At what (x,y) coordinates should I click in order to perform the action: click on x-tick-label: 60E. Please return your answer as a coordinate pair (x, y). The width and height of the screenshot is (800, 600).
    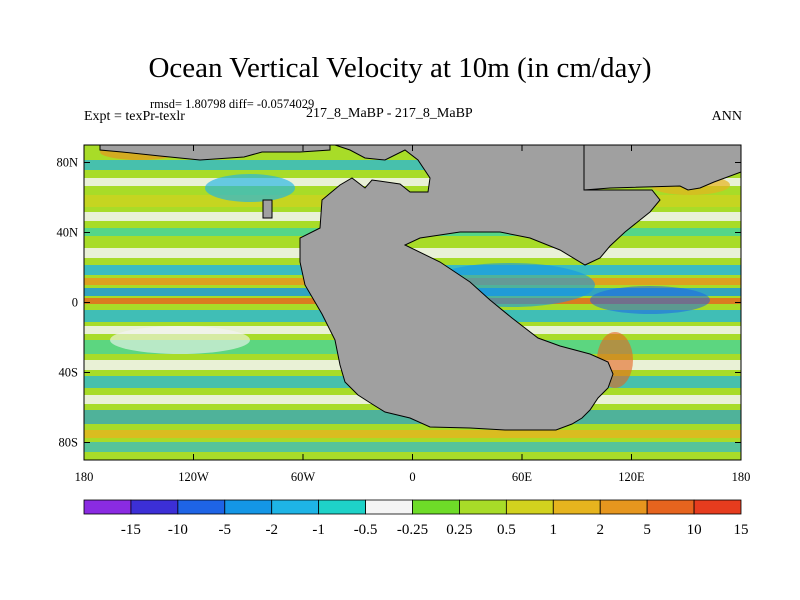
    Looking at the image, I should click on (522, 477).